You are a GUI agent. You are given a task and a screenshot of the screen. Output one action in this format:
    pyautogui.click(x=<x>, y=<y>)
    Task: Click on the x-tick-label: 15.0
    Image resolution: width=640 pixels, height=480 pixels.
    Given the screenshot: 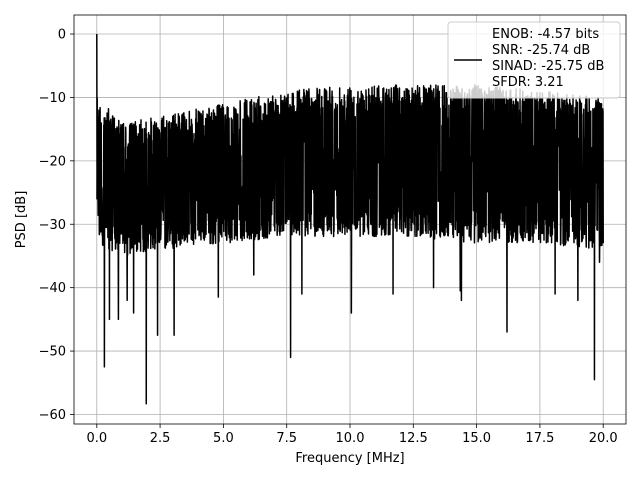 What is the action you would take?
    pyautogui.click(x=476, y=438)
    